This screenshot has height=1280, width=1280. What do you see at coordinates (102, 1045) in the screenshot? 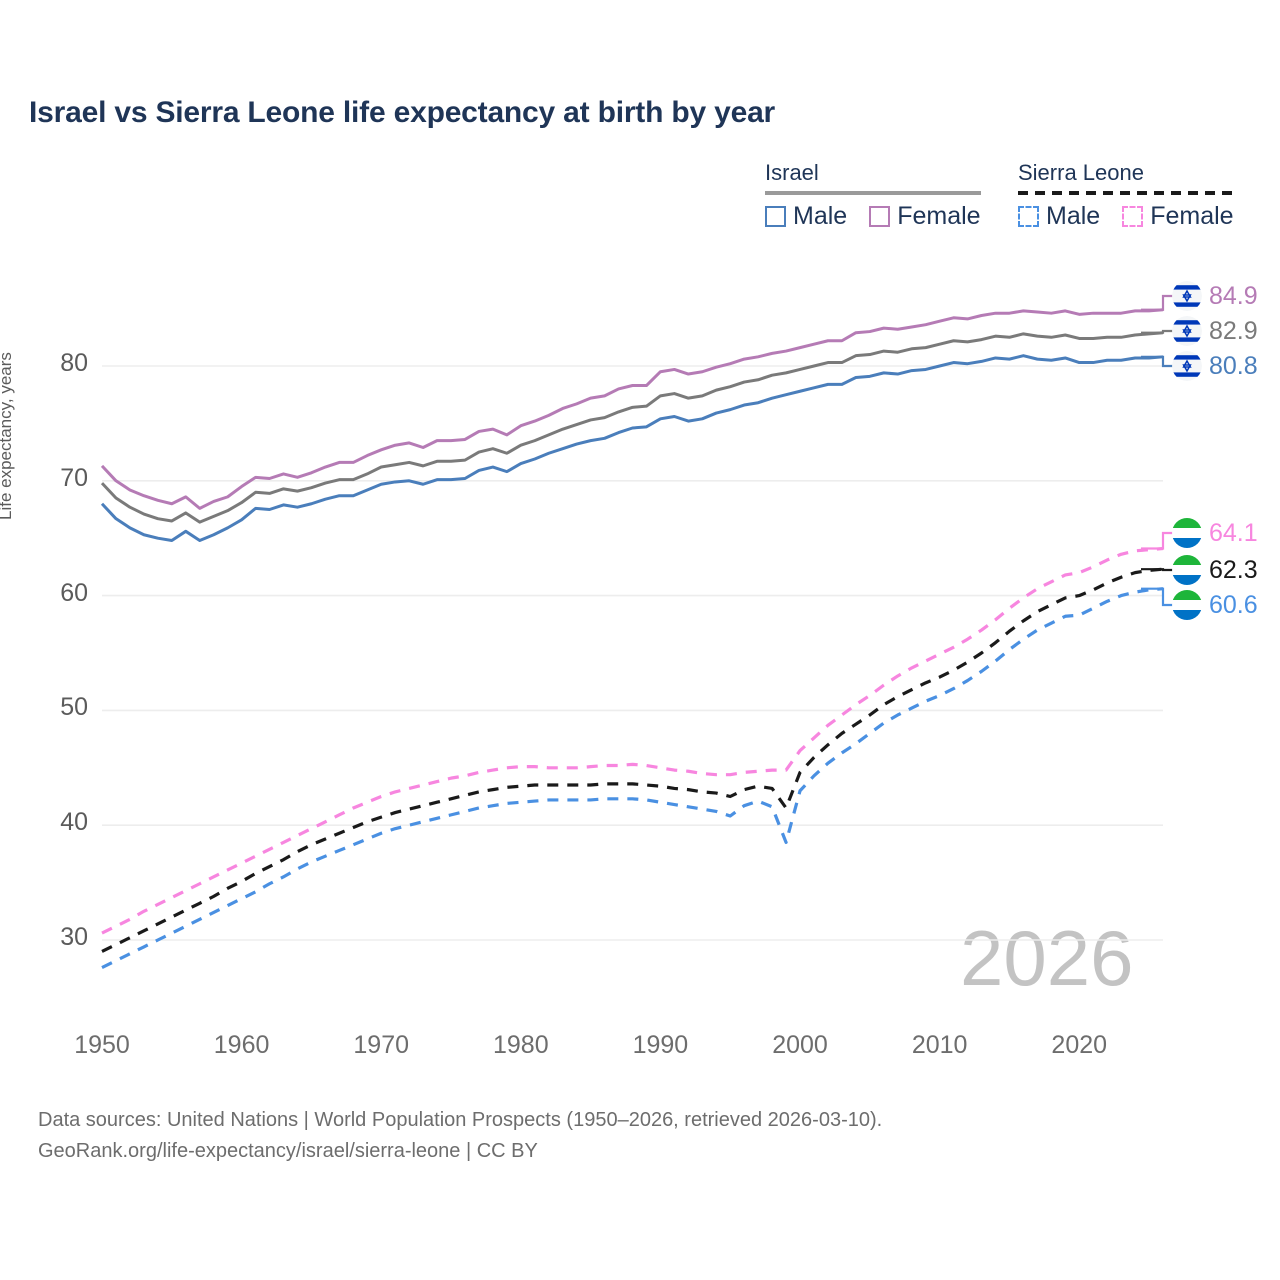
I see `x-axis-tick-label: 1950` at bounding box center [102, 1045].